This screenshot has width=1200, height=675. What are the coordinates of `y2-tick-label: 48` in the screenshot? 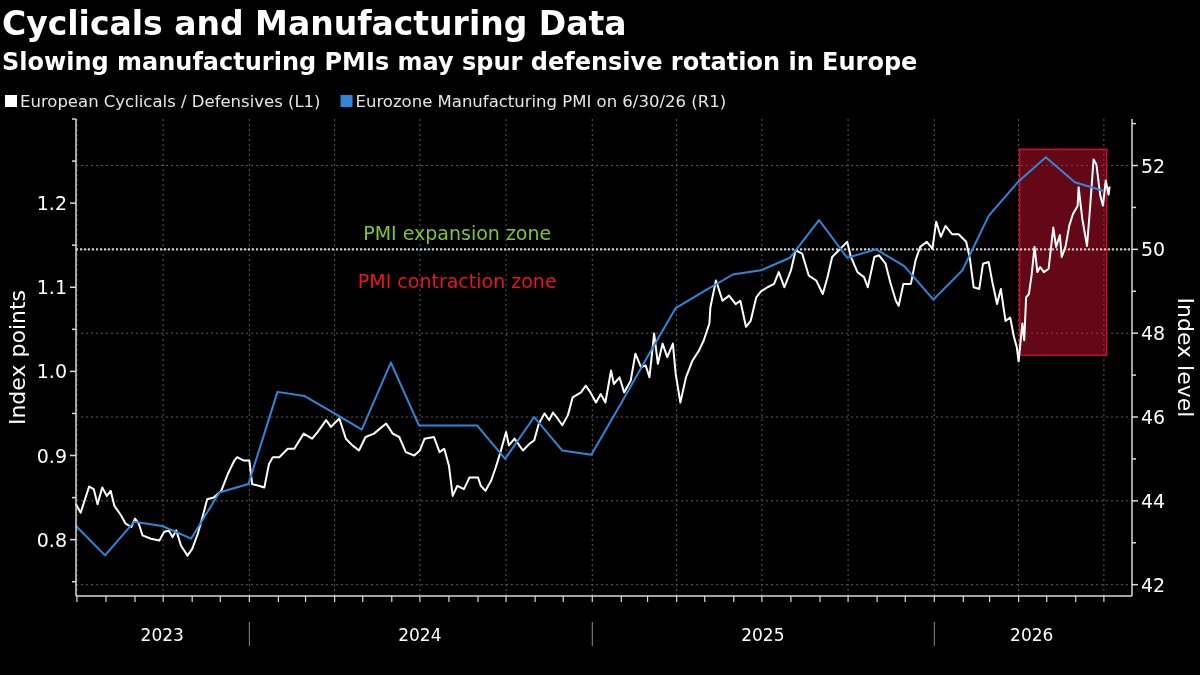 It's located at (1153, 333).